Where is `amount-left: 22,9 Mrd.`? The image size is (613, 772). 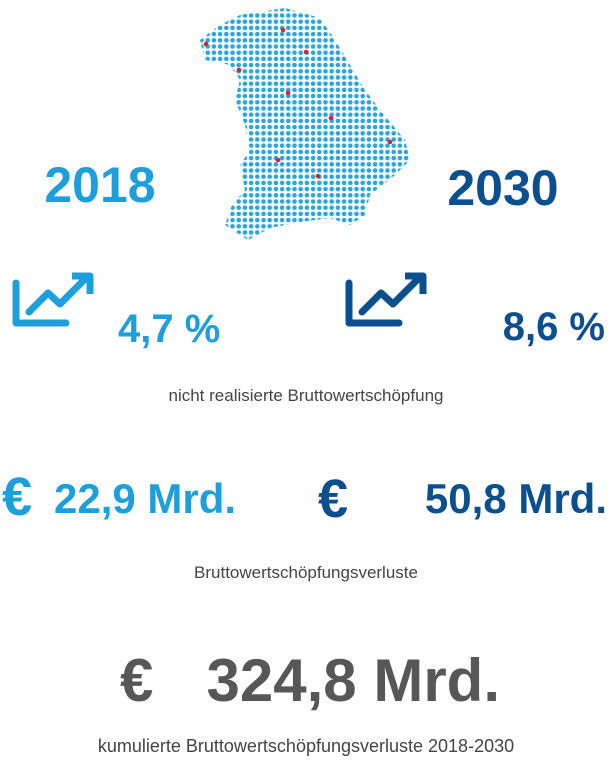
amount-left: 22,9 Mrd. is located at coordinates (145, 498).